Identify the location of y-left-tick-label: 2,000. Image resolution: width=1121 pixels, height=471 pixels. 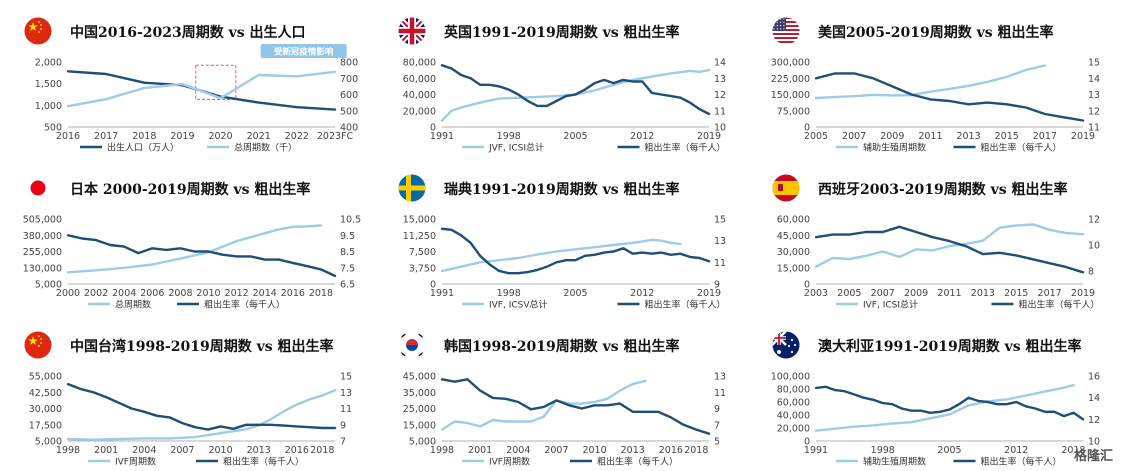
(48, 63).